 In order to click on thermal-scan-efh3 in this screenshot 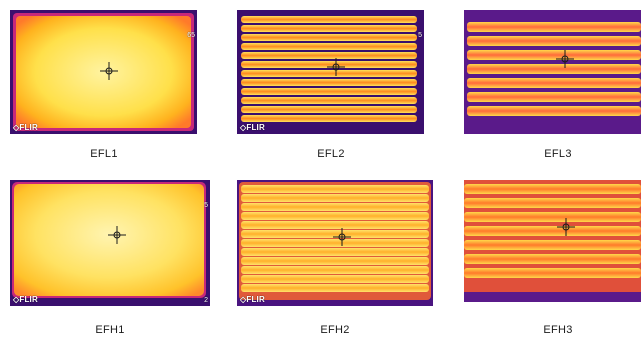, I will do `click(552, 241)`.